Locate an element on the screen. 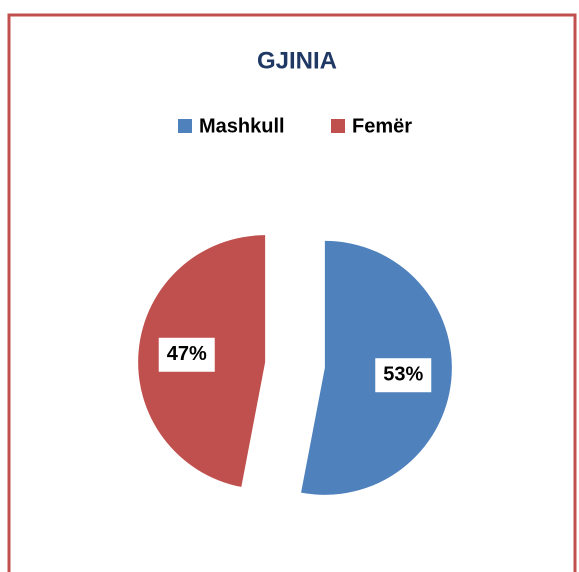 The image size is (579, 572). legend-label: Mashkull is located at coordinates (242, 126).